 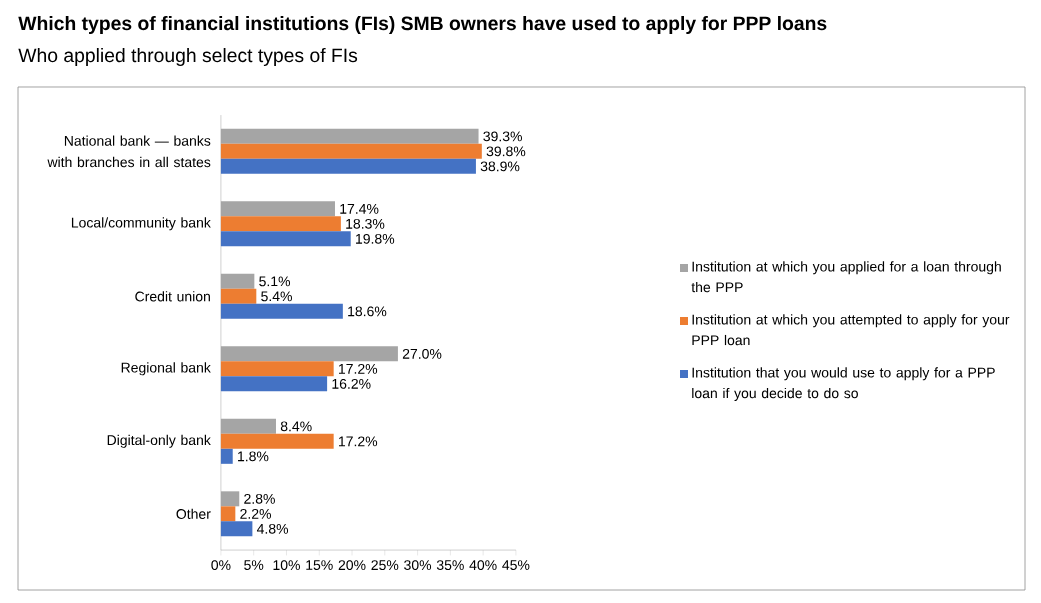 I want to click on data-label: 5.4%, so click(x=276, y=296).